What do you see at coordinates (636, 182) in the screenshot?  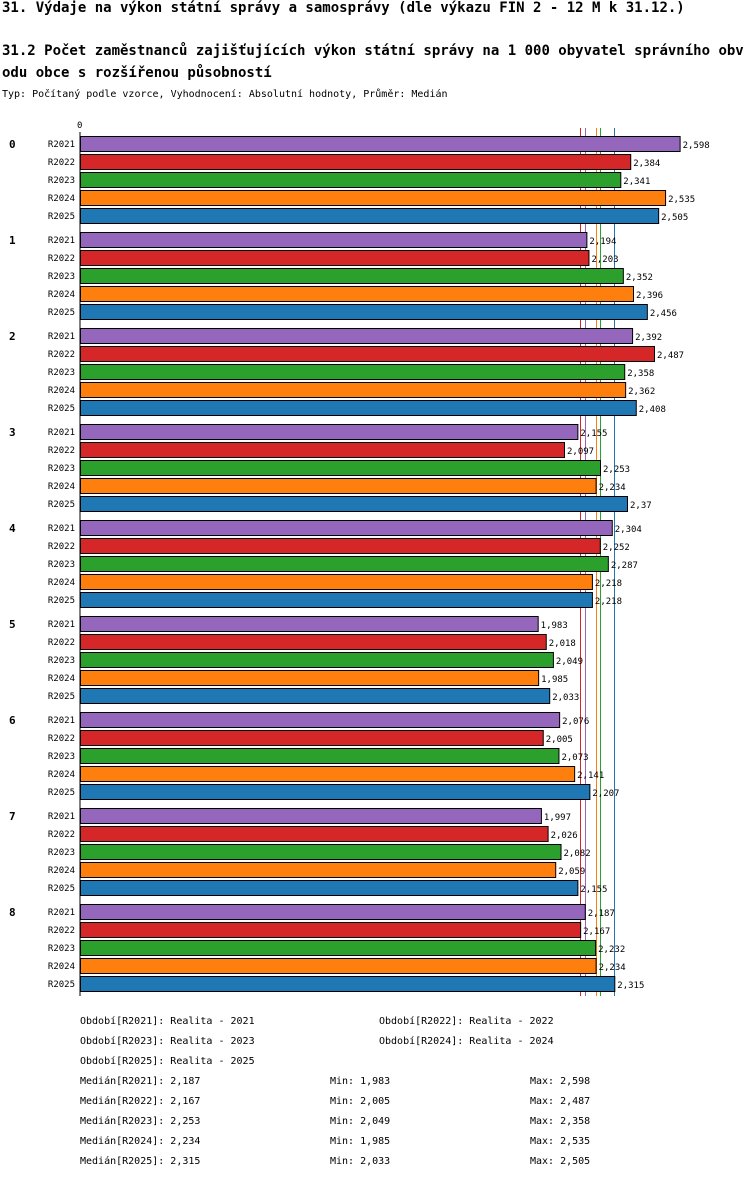 I see `data-label: 2,341` at bounding box center [636, 182].